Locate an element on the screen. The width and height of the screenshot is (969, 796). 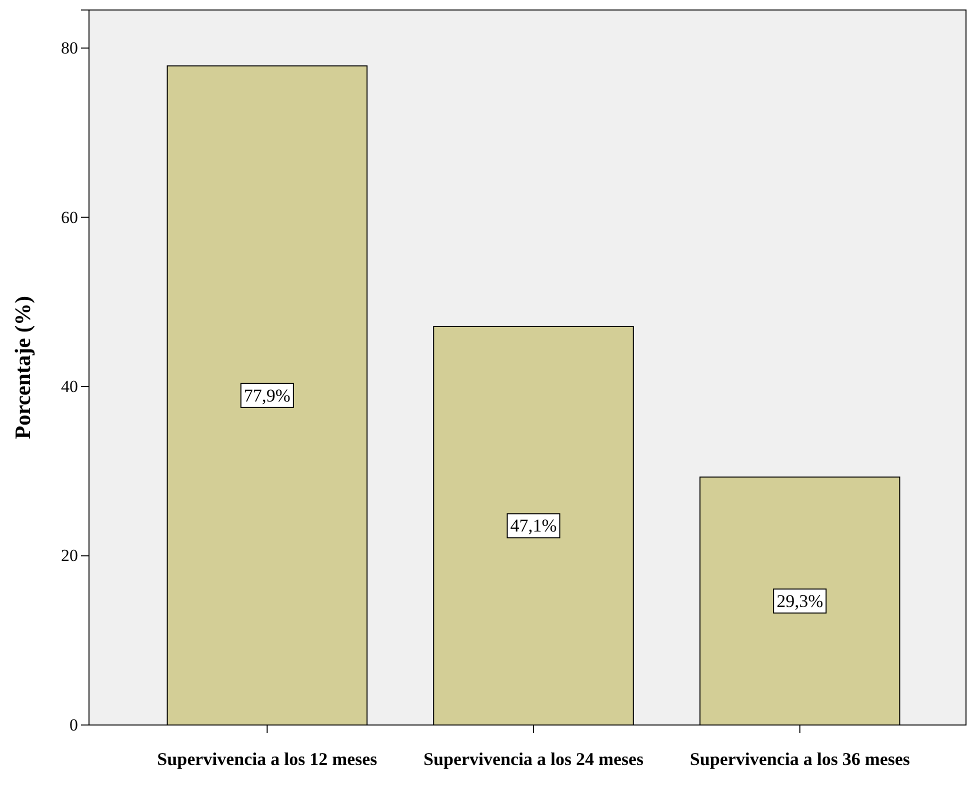
data-label: 29,3% is located at coordinates (800, 601).